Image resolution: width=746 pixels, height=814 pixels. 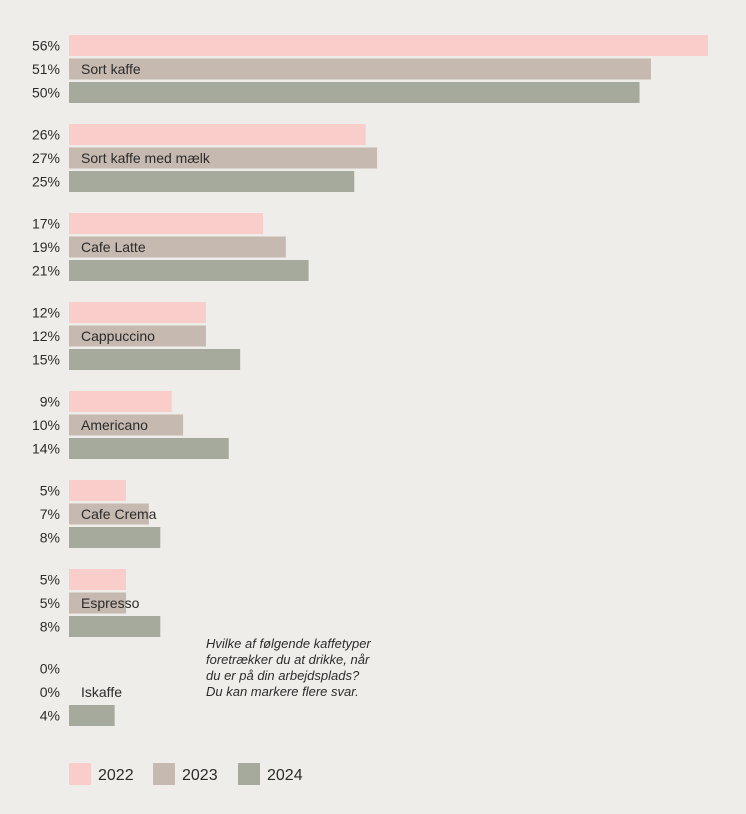 What do you see at coordinates (46, 158) in the screenshot?
I see `value-label: 27%` at bounding box center [46, 158].